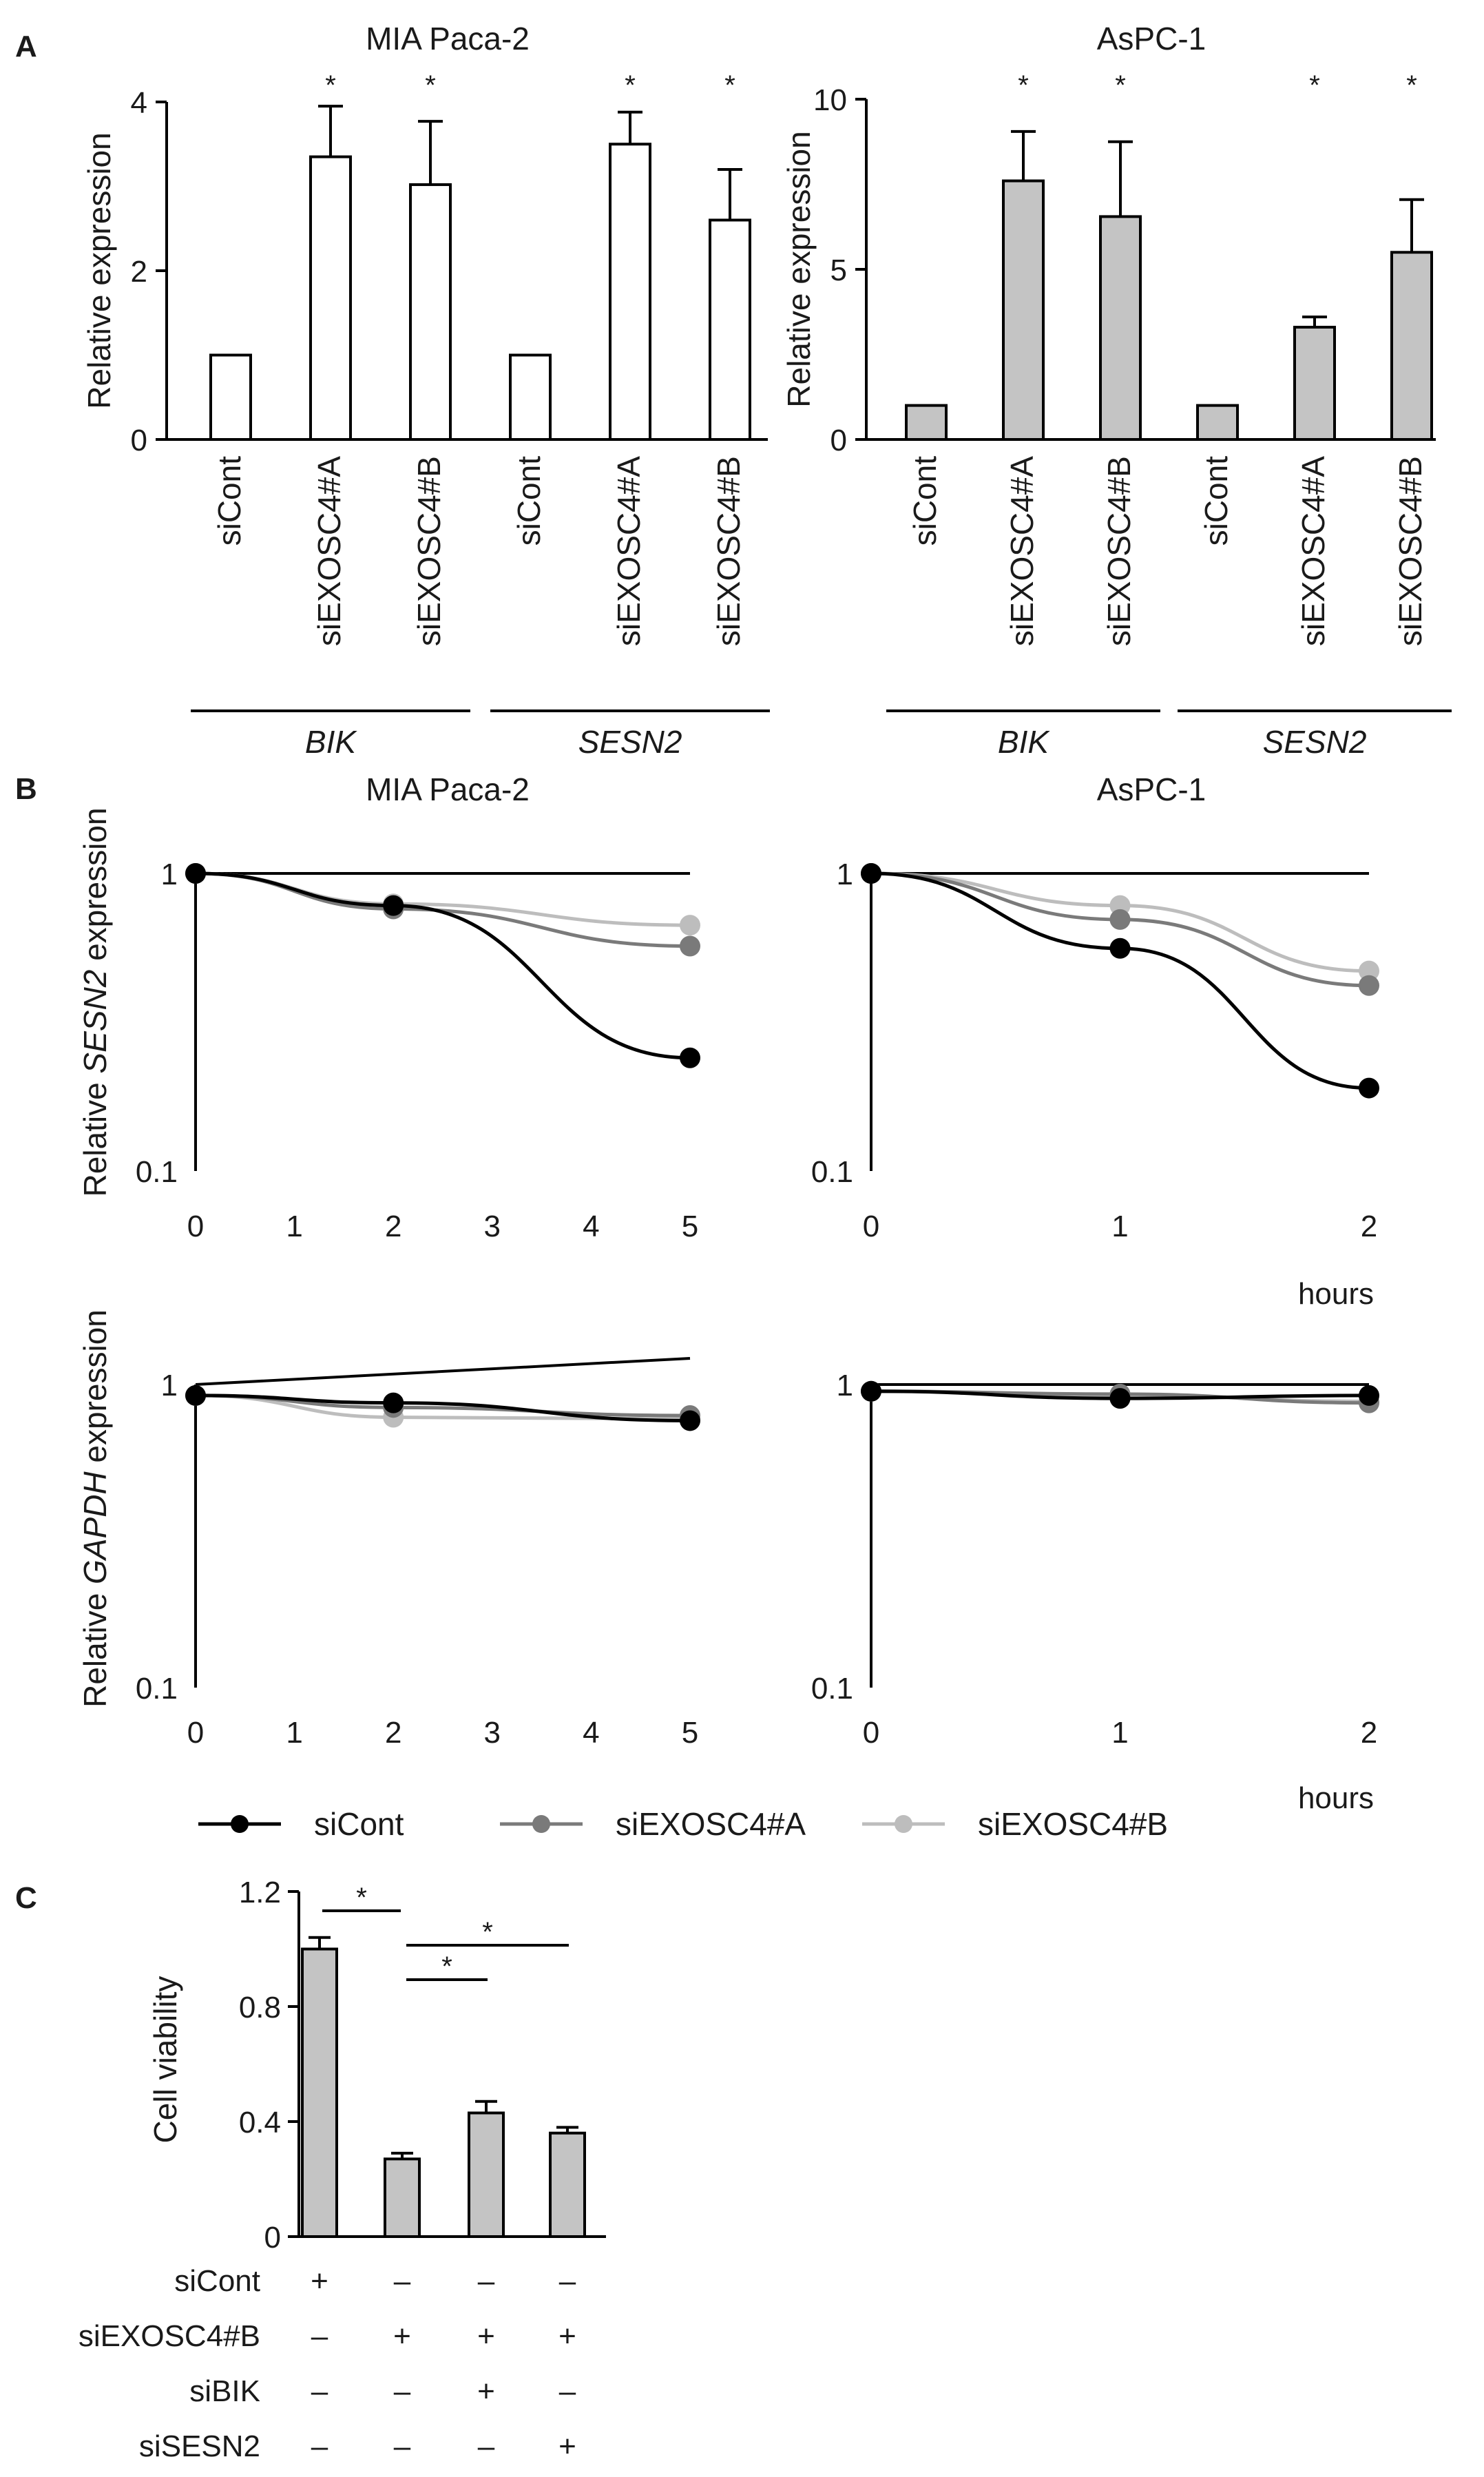  I want to click on y-tick-label: 10, so click(830, 100).